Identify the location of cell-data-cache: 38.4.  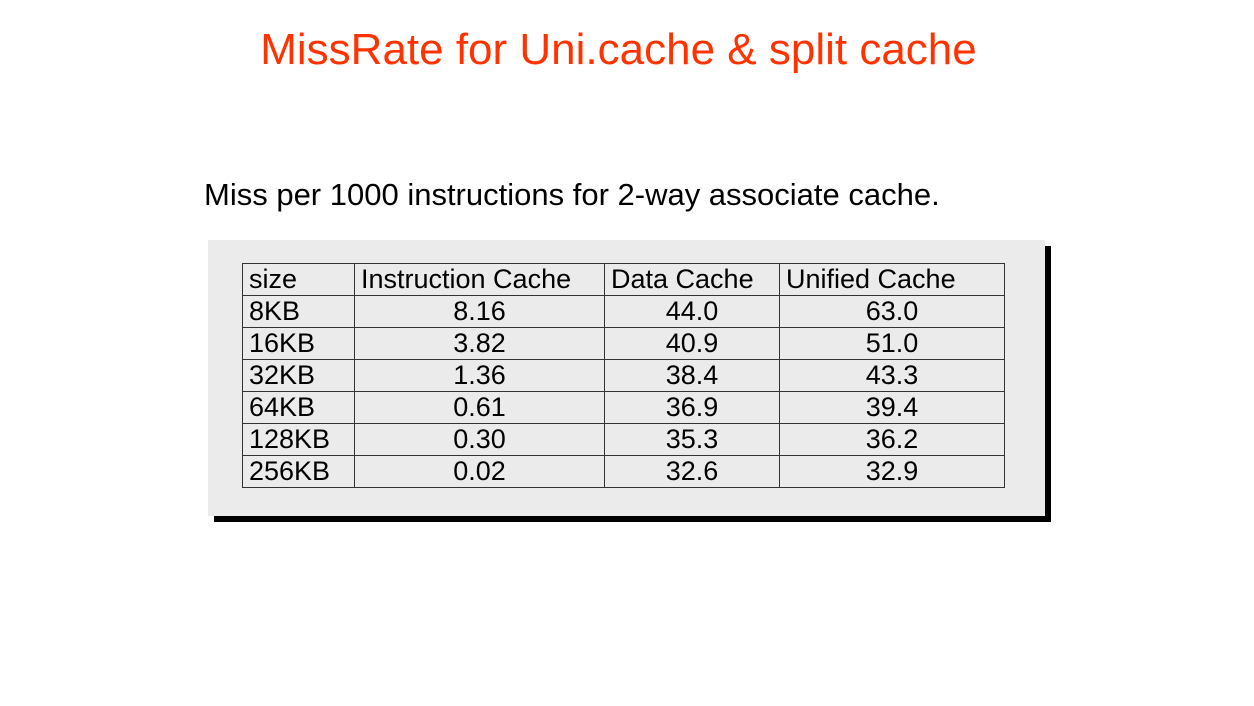
(692, 375).